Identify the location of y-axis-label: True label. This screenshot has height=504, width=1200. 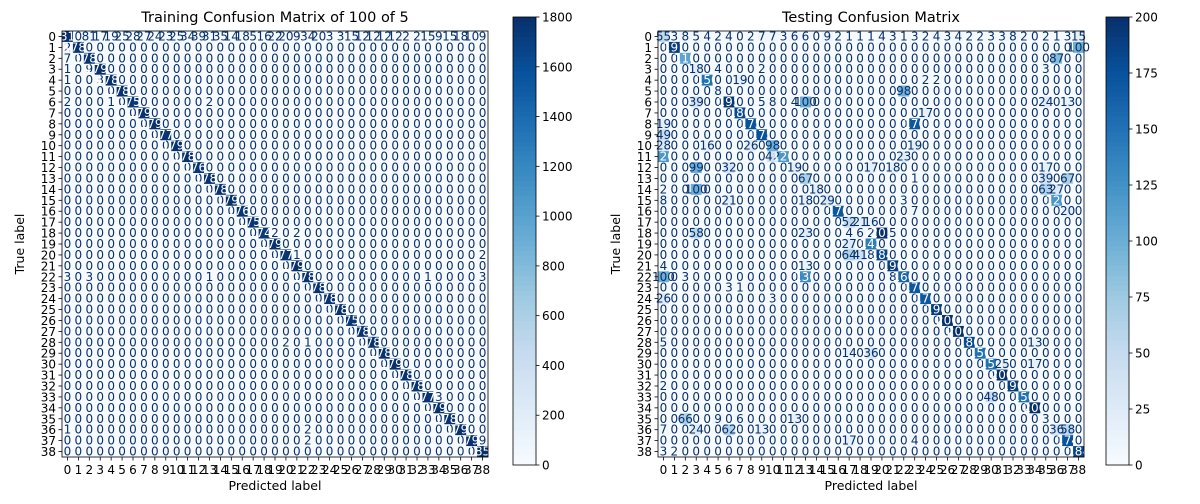
(19, 245).